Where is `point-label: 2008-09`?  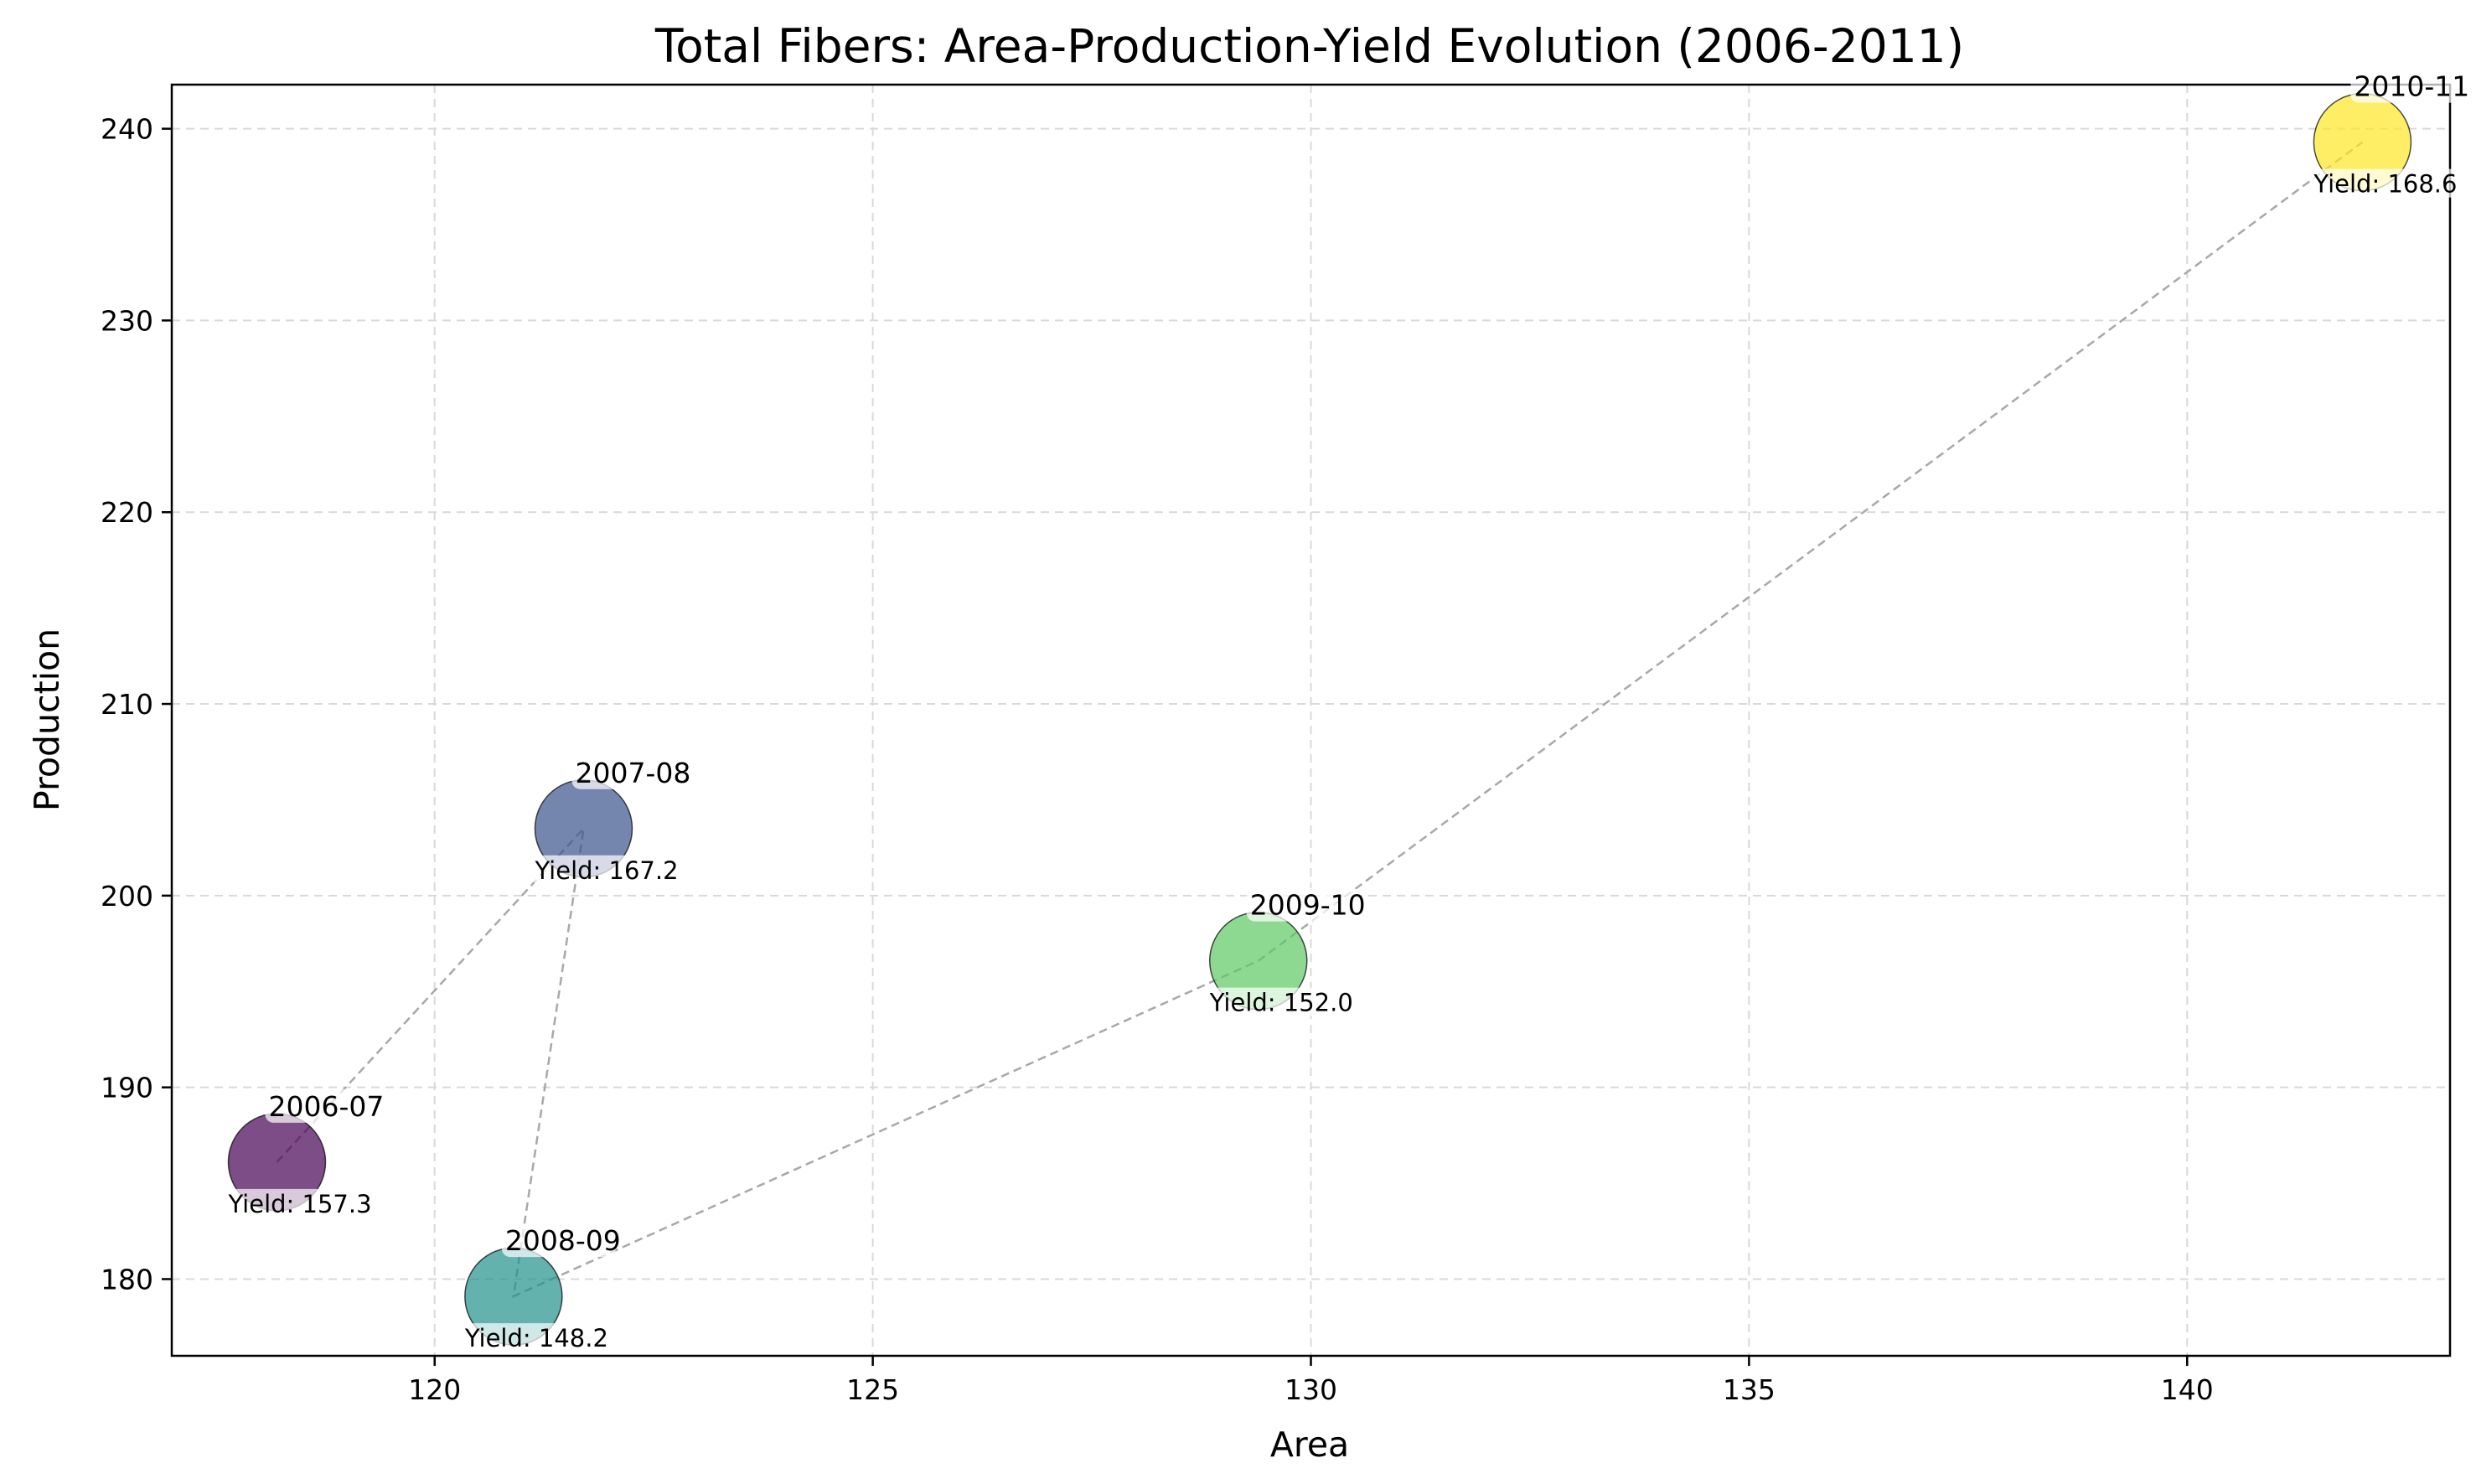 point-label: 2008-09 is located at coordinates (563, 1240).